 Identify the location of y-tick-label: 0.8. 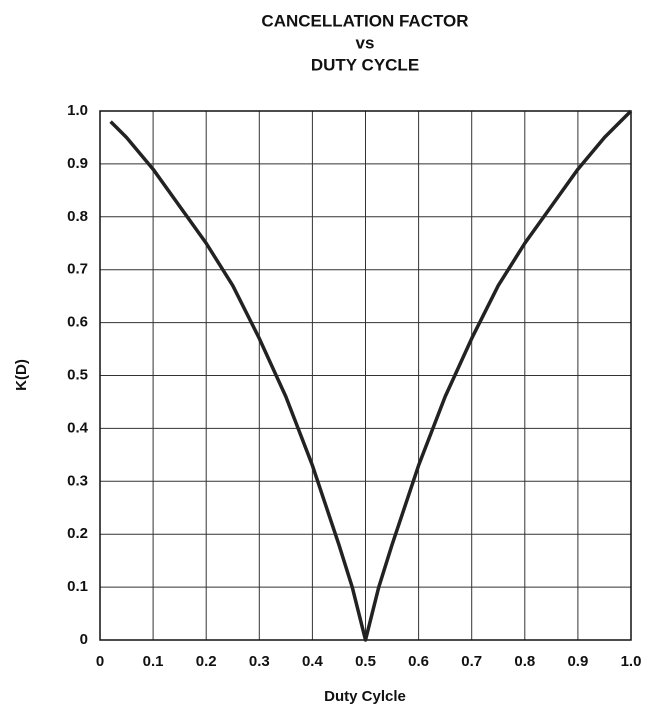
(77, 216).